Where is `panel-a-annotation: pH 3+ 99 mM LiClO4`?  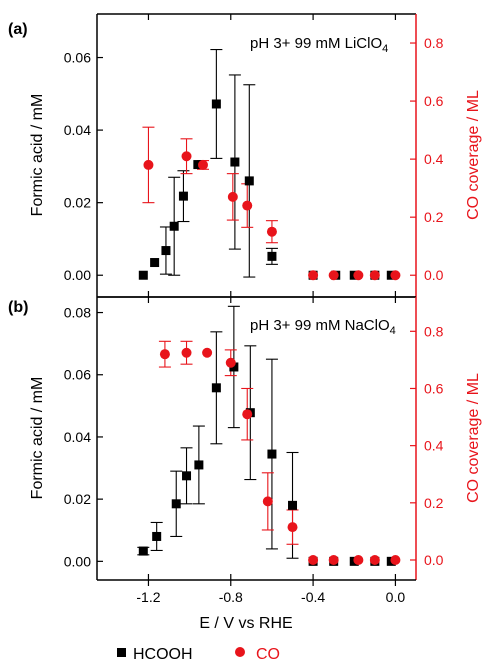 panel-a-annotation: pH 3+ 99 mM LiClO4 is located at coordinates (319, 45).